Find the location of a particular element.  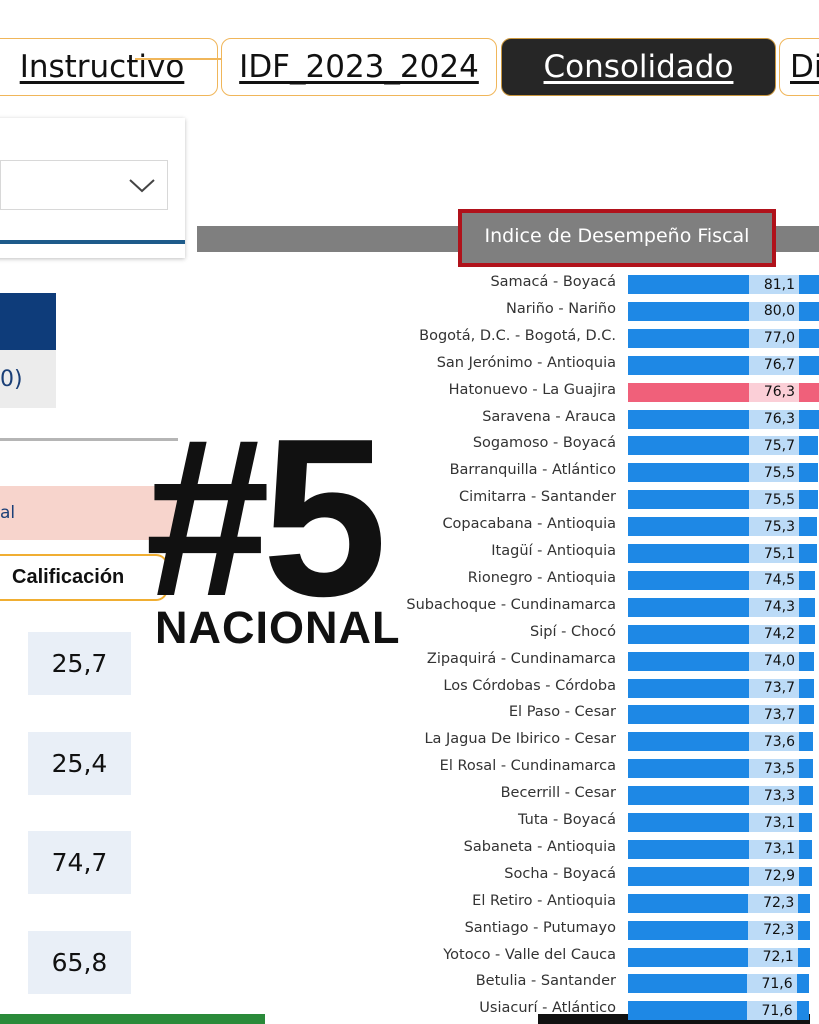

bar-label: Los Córdobas - Córdoba is located at coordinates (529, 685).